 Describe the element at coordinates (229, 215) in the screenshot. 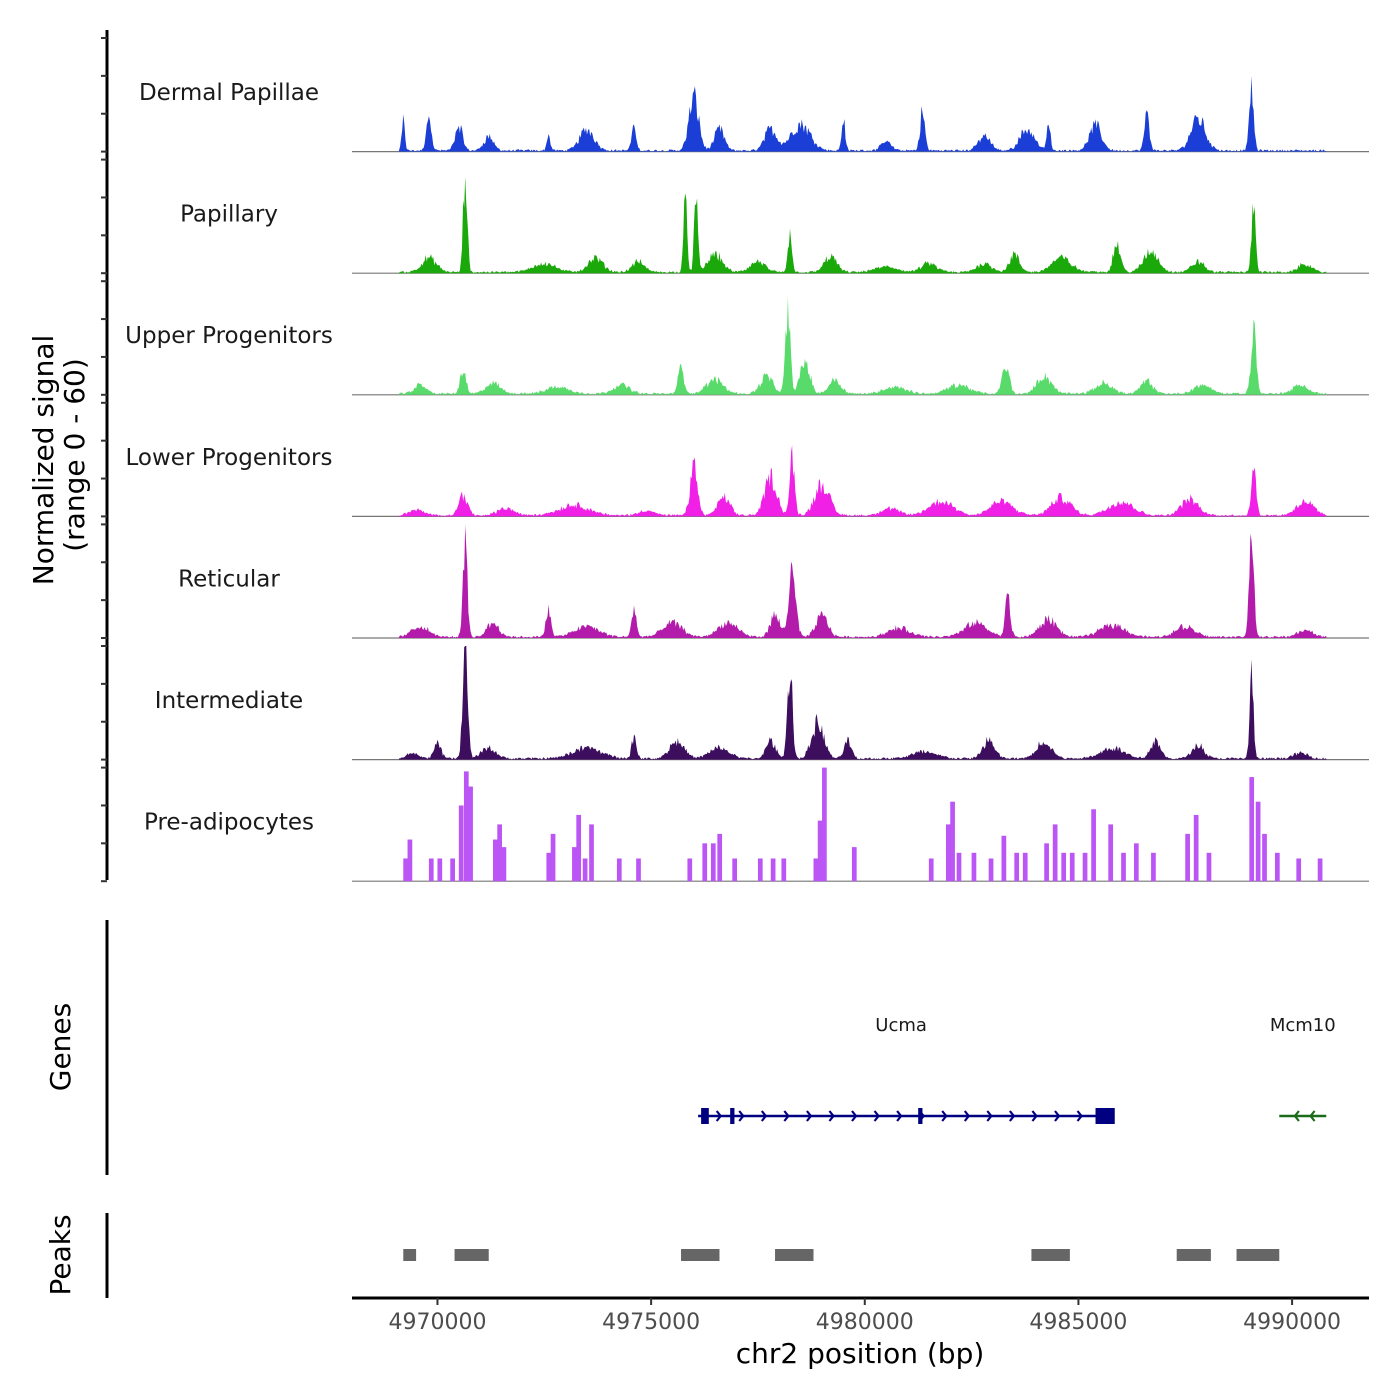

I see `track-label: Papillary` at that location.